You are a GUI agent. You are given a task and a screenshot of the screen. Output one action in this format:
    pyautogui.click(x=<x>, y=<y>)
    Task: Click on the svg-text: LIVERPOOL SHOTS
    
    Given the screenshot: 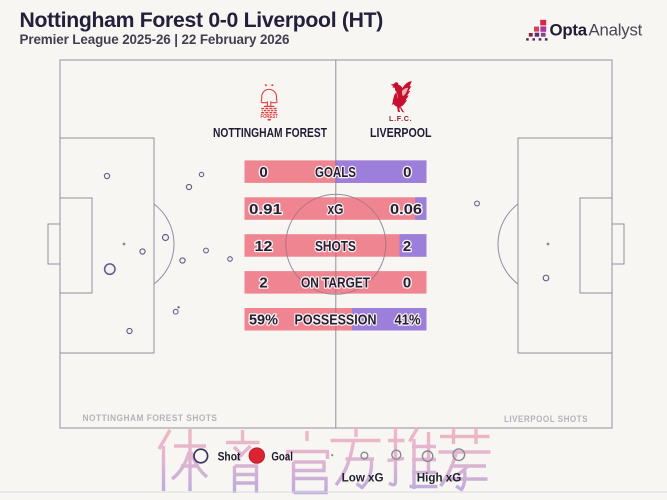 What is the action you would take?
    pyautogui.click(x=546, y=419)
    